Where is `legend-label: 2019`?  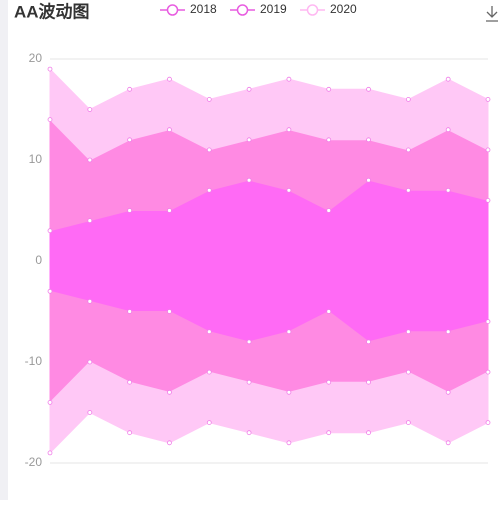
legend-label: 2019 is located at coordinates (273, 9).